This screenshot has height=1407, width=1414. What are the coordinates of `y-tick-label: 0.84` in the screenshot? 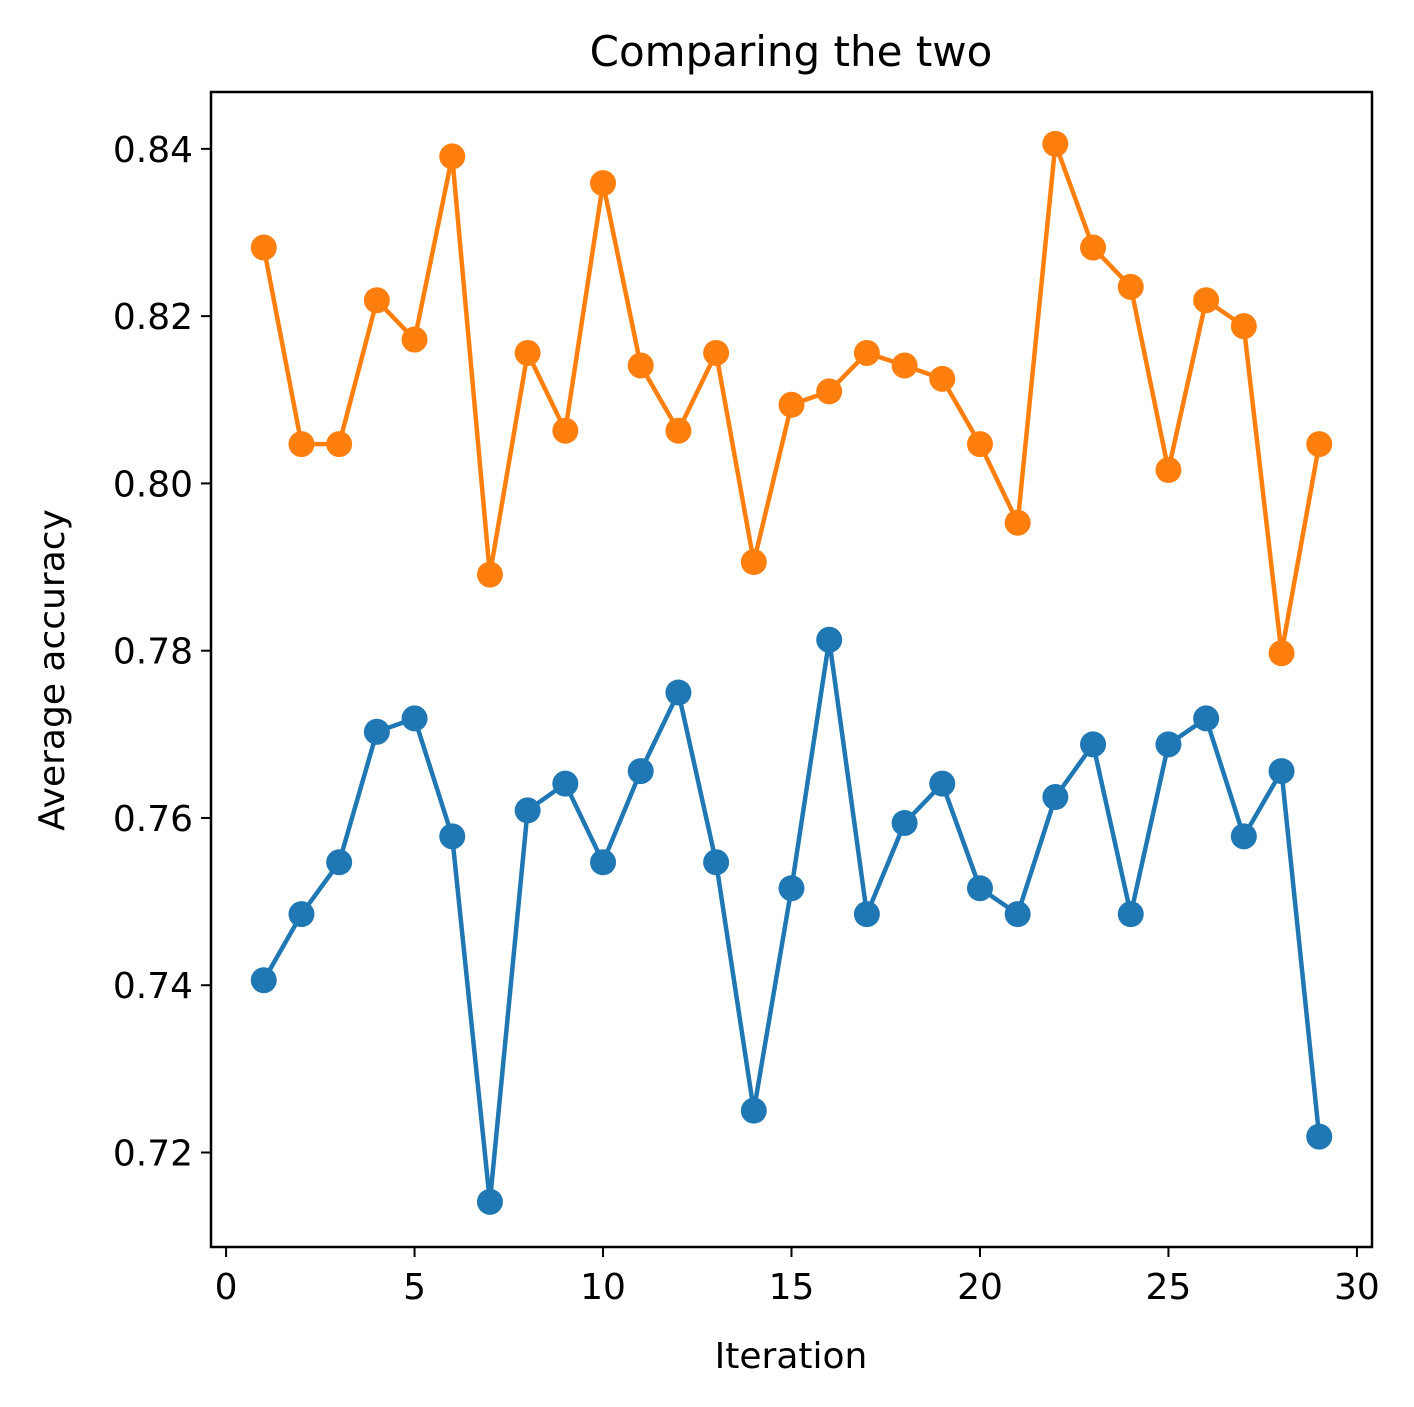 It's located at (153, 150).